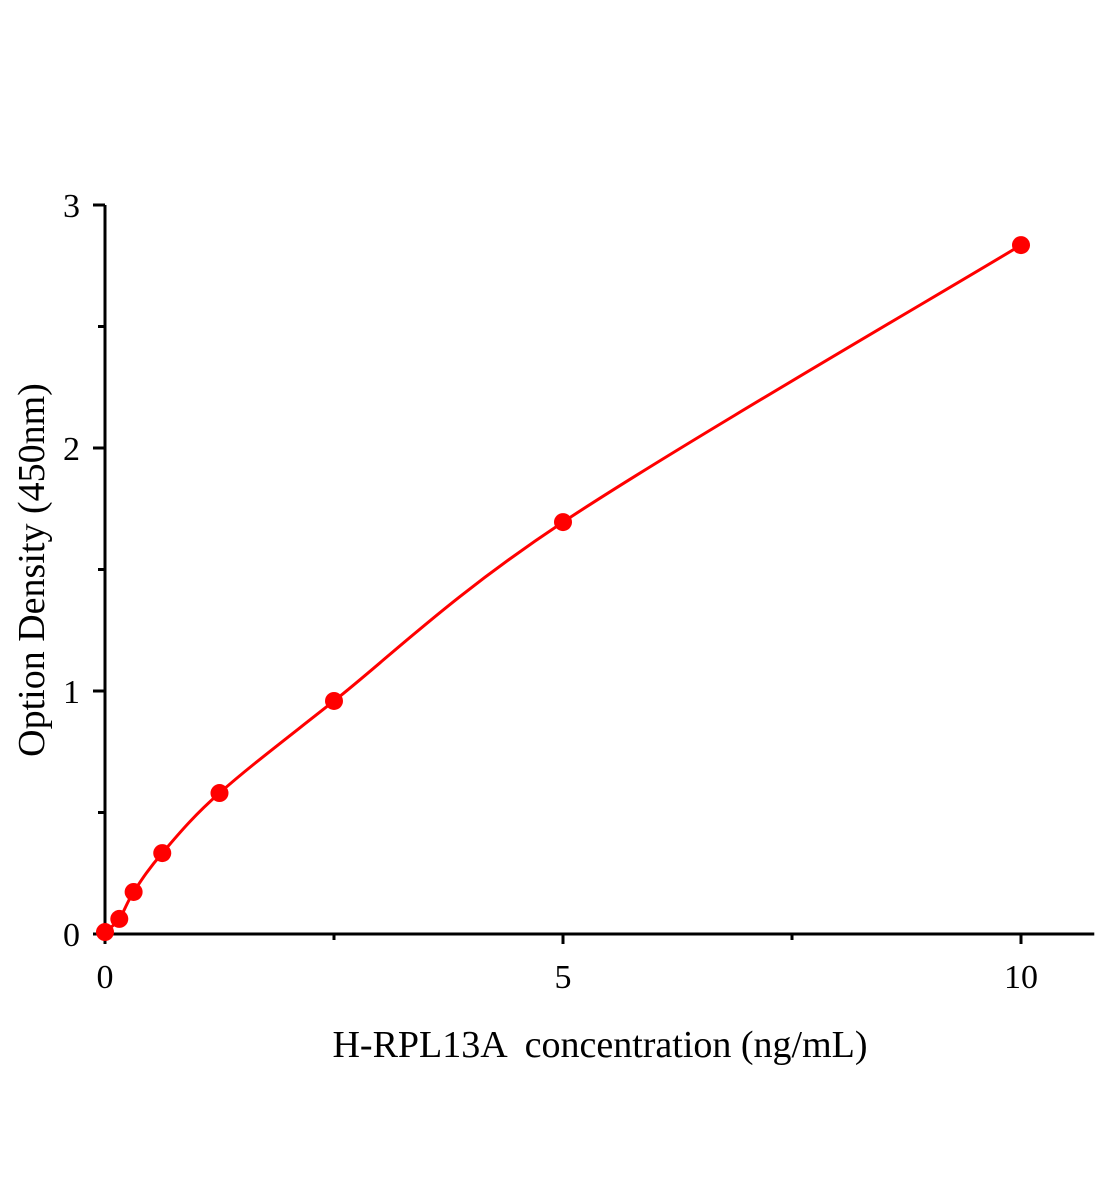  I want to click on x-tick-label-10: 10, so click(1021, 977).